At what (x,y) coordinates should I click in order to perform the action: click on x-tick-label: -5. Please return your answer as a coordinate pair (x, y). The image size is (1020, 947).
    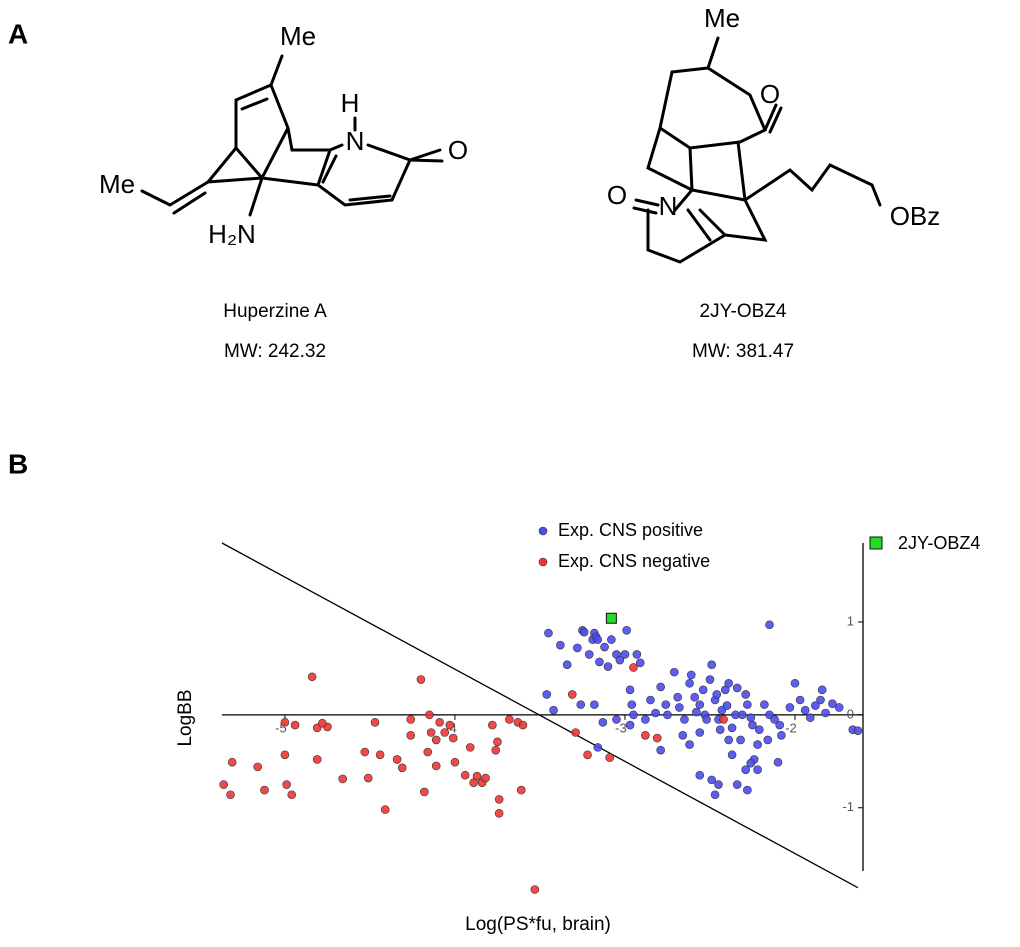
    Looking at the image, I should click on (281, 727).